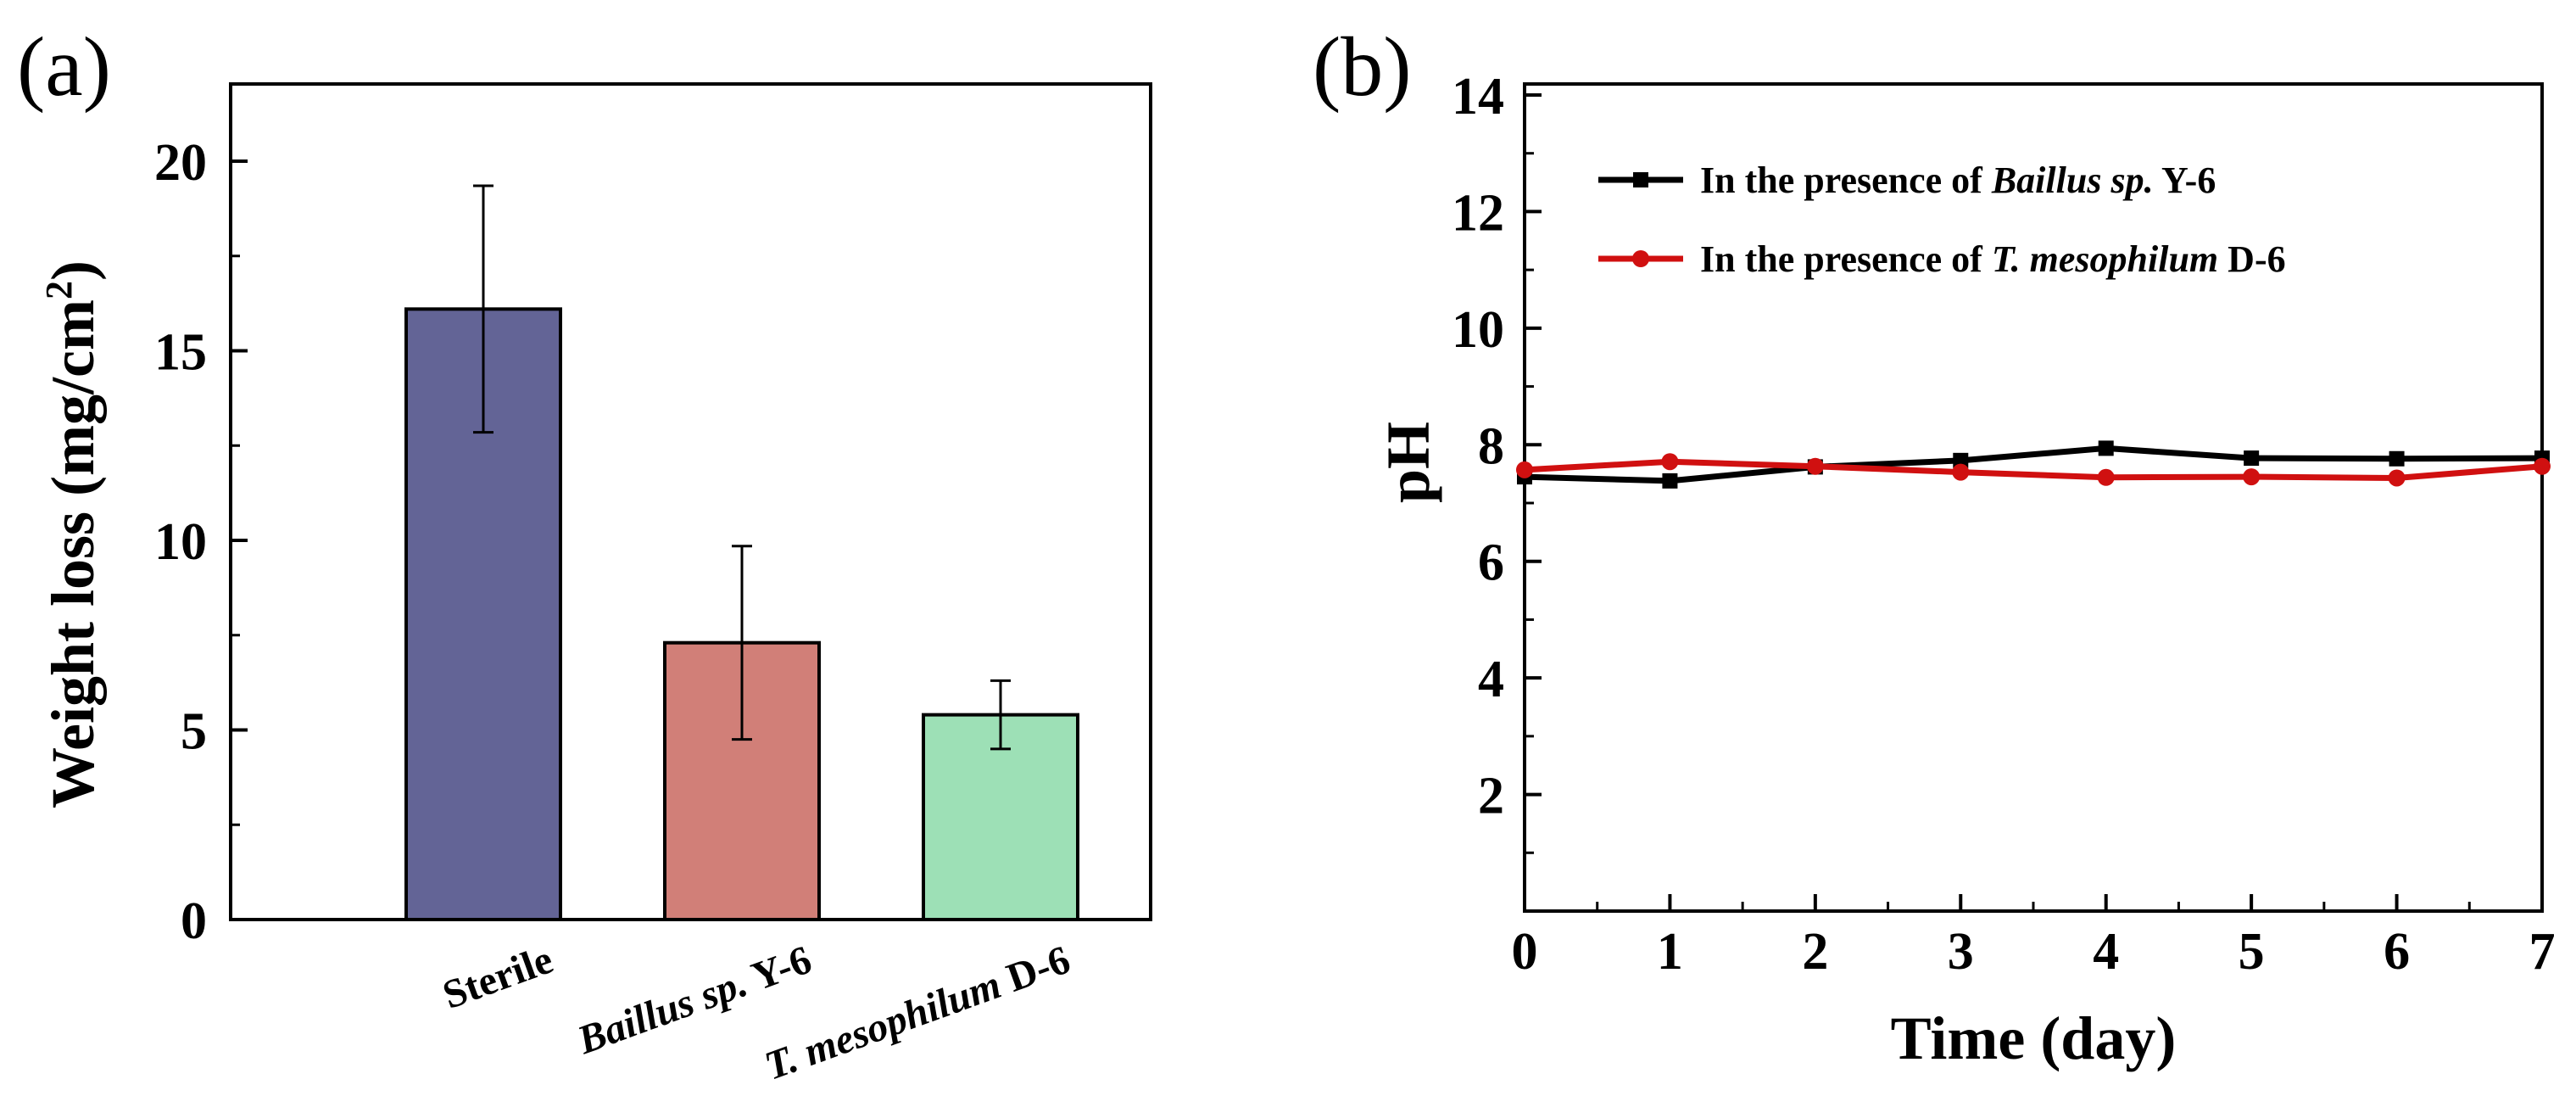 Image resolution: width=2576 pixels, height=1096 pixels. What do you see at coordinates (1362, 67) in the screenshot?
I see `panel-label-b: (b)` at bounding box center [1362, 67].